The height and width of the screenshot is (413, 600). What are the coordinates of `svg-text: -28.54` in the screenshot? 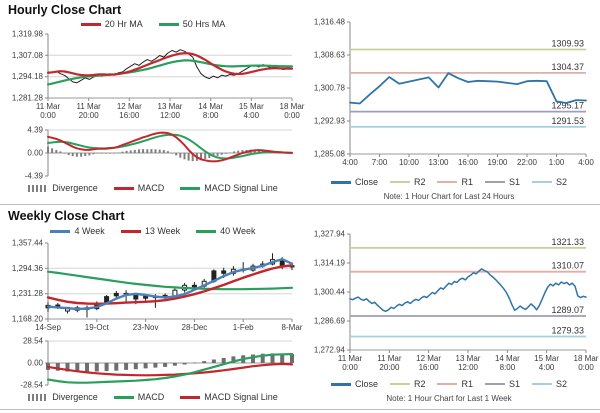 It's located at (31, 385).